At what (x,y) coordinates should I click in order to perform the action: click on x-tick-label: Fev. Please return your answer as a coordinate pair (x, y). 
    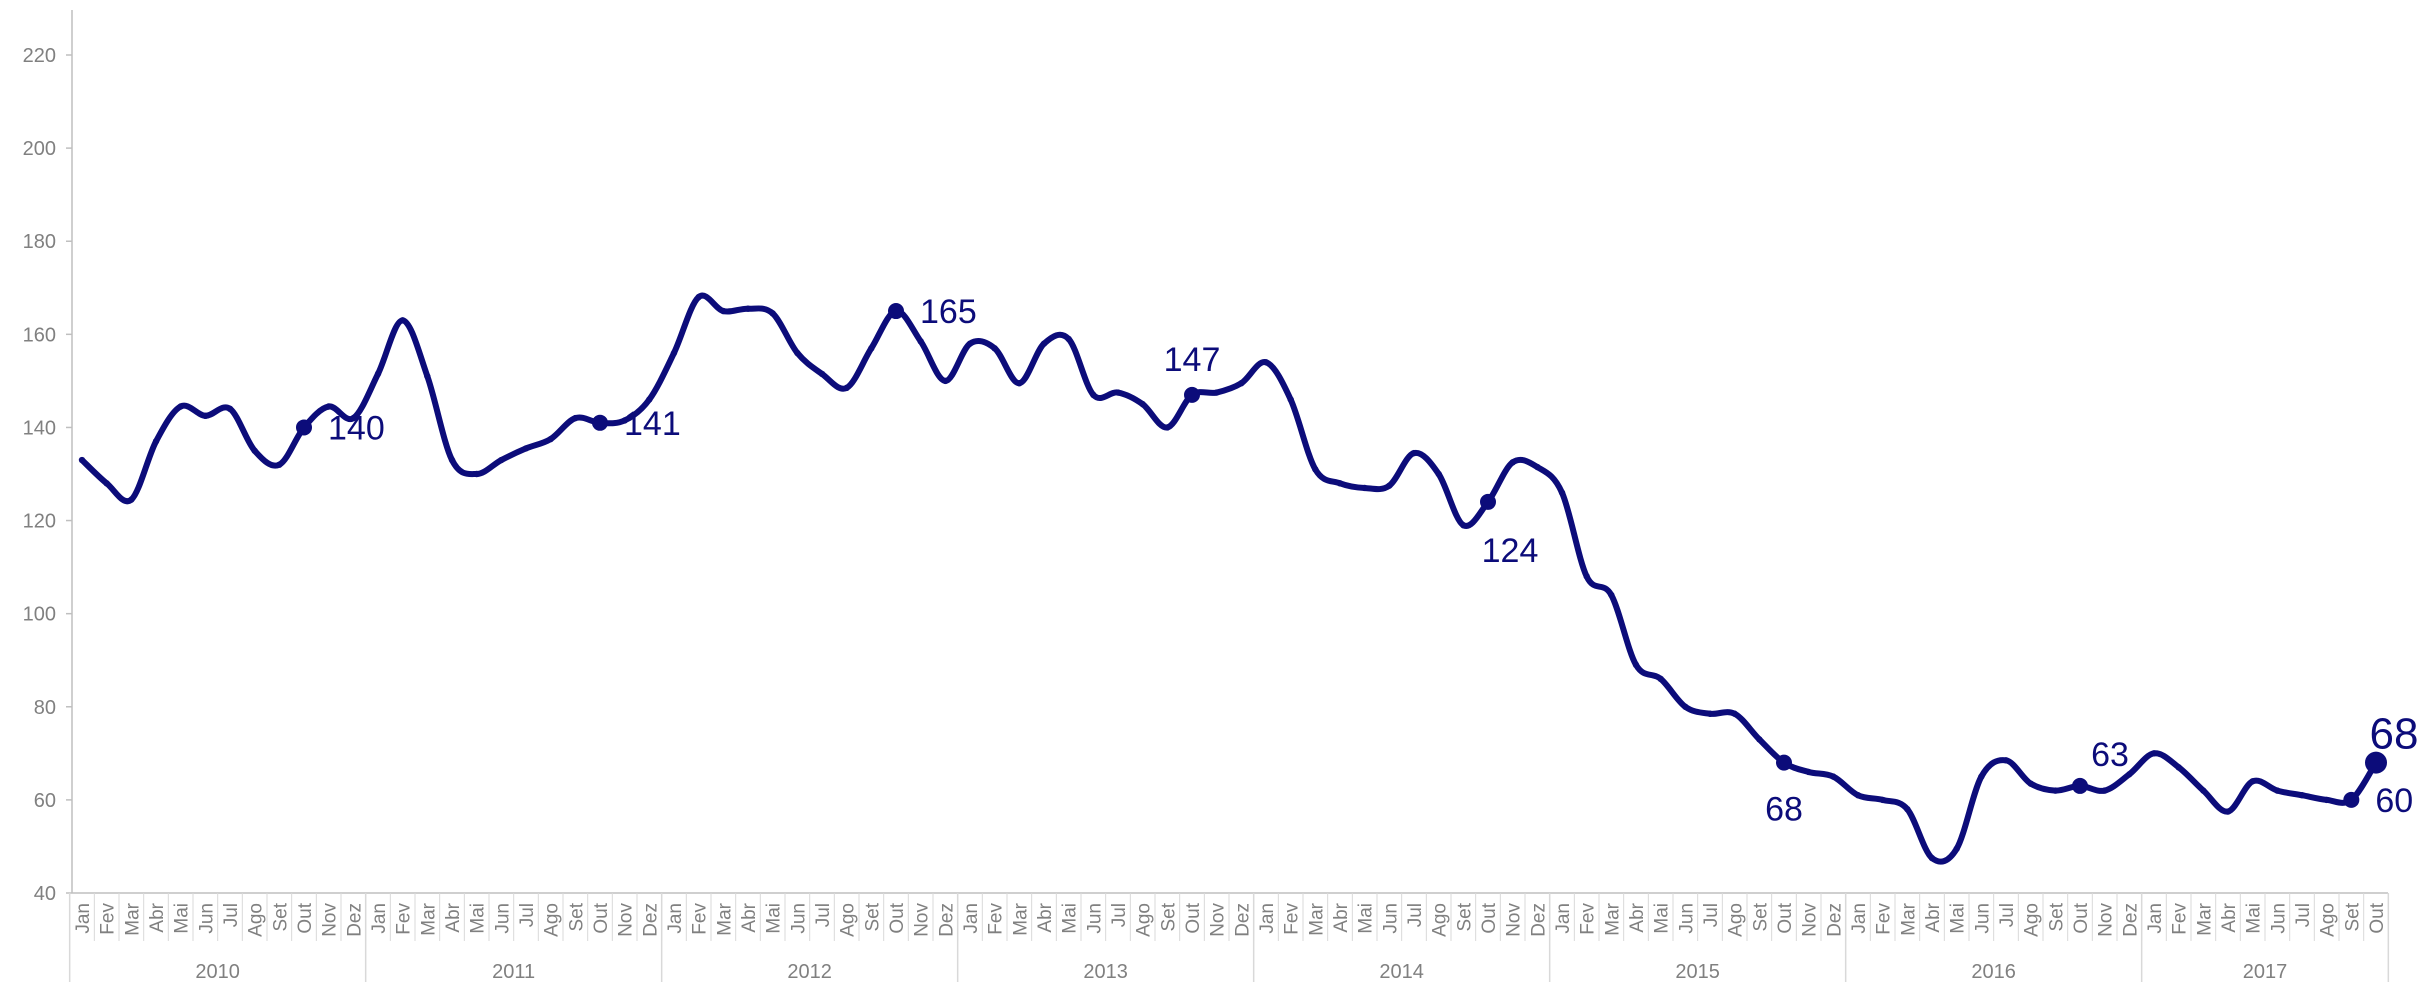
    Looking at the image, I should click on (1292, 919).